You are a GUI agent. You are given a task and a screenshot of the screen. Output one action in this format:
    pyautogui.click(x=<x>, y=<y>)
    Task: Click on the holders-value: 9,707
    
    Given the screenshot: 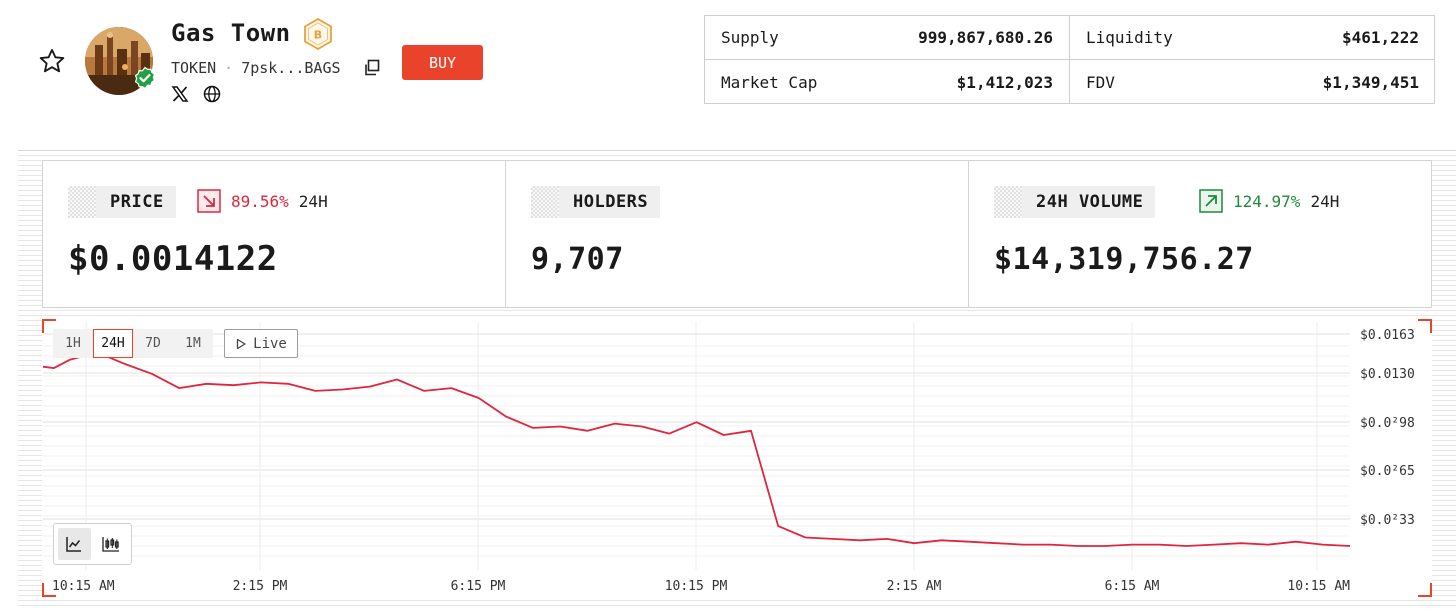 What is the action you would take?
    pyautogui.click(x=577, y=259)
    